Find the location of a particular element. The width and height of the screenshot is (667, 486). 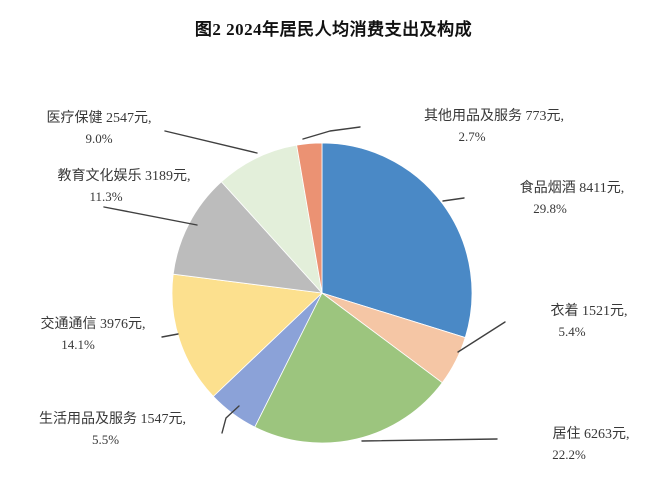

pie-slice-交通通信 is located at coordinates (247, 335).